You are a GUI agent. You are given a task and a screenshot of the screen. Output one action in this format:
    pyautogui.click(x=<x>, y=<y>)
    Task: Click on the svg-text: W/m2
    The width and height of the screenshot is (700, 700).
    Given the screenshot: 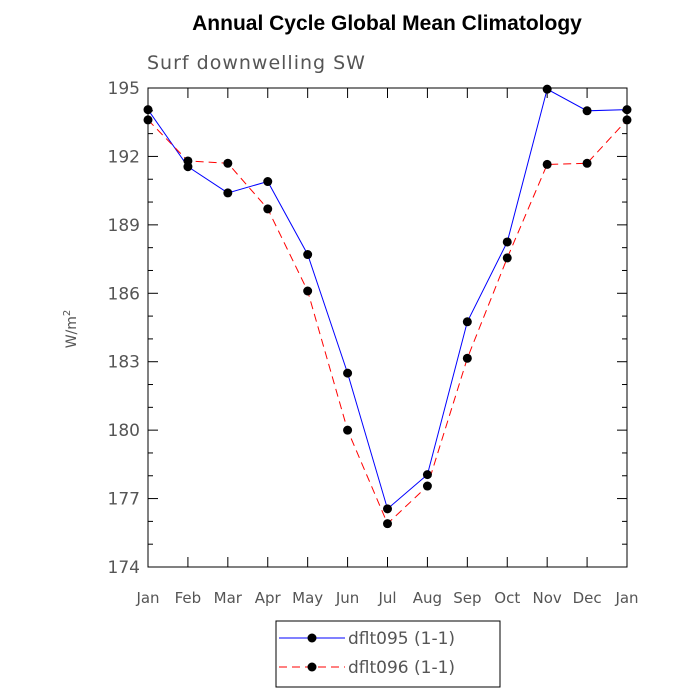 What is the action you would take?
    pyautogui.click(x=71, y=329)
    